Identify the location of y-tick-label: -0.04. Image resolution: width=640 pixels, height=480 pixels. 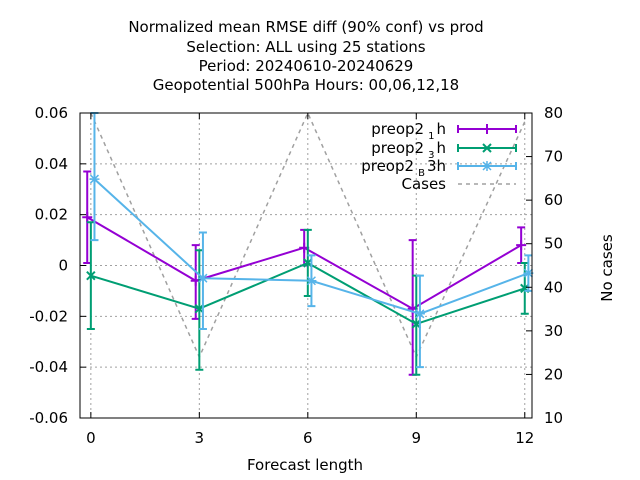
(48, 367).